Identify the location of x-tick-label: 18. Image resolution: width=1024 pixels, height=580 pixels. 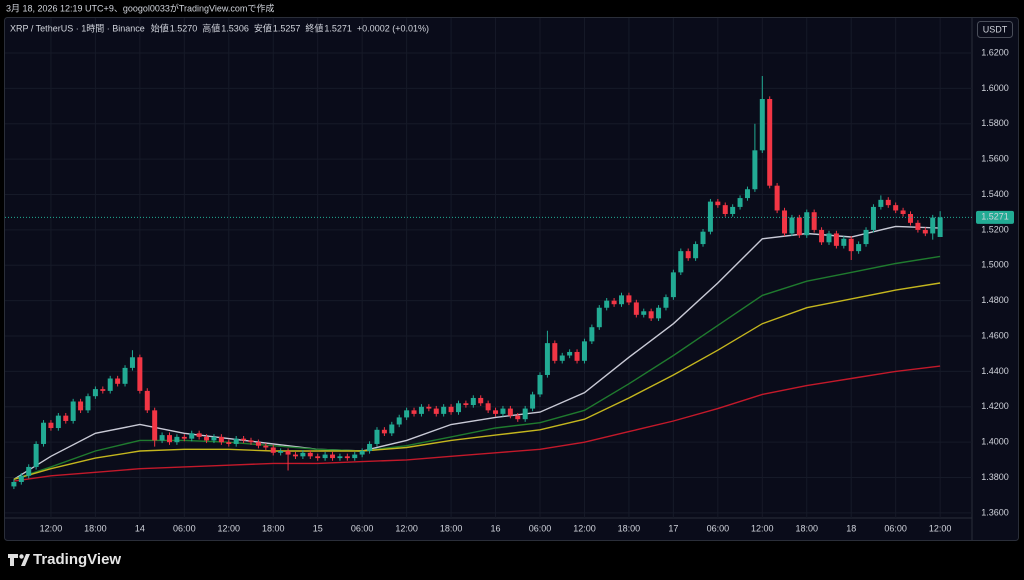
(851, 528).